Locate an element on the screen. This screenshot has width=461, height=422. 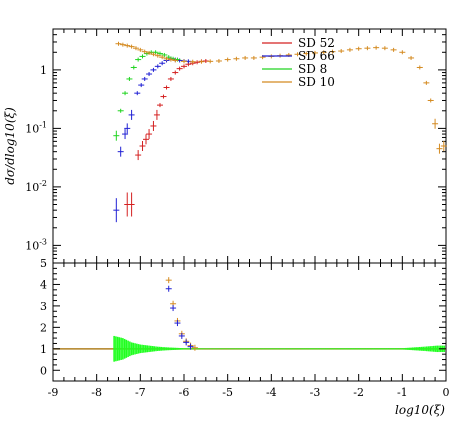
x-tick-labels: -9 -8 -7 -6 -5 -4 -3 -2 -1 0 is located at coordinates (249, 392).